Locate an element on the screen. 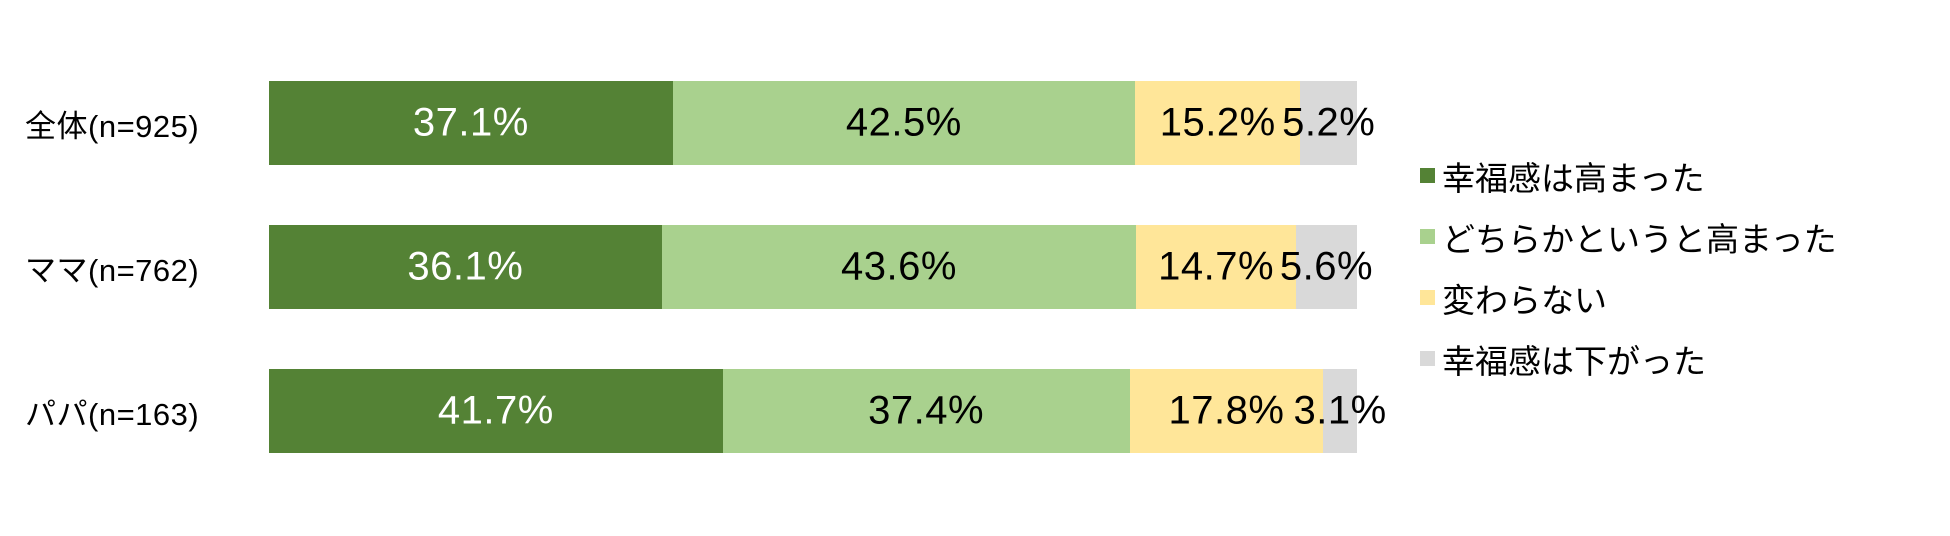  segment-value-label: 41.7% is located at coordinates (495, 410).